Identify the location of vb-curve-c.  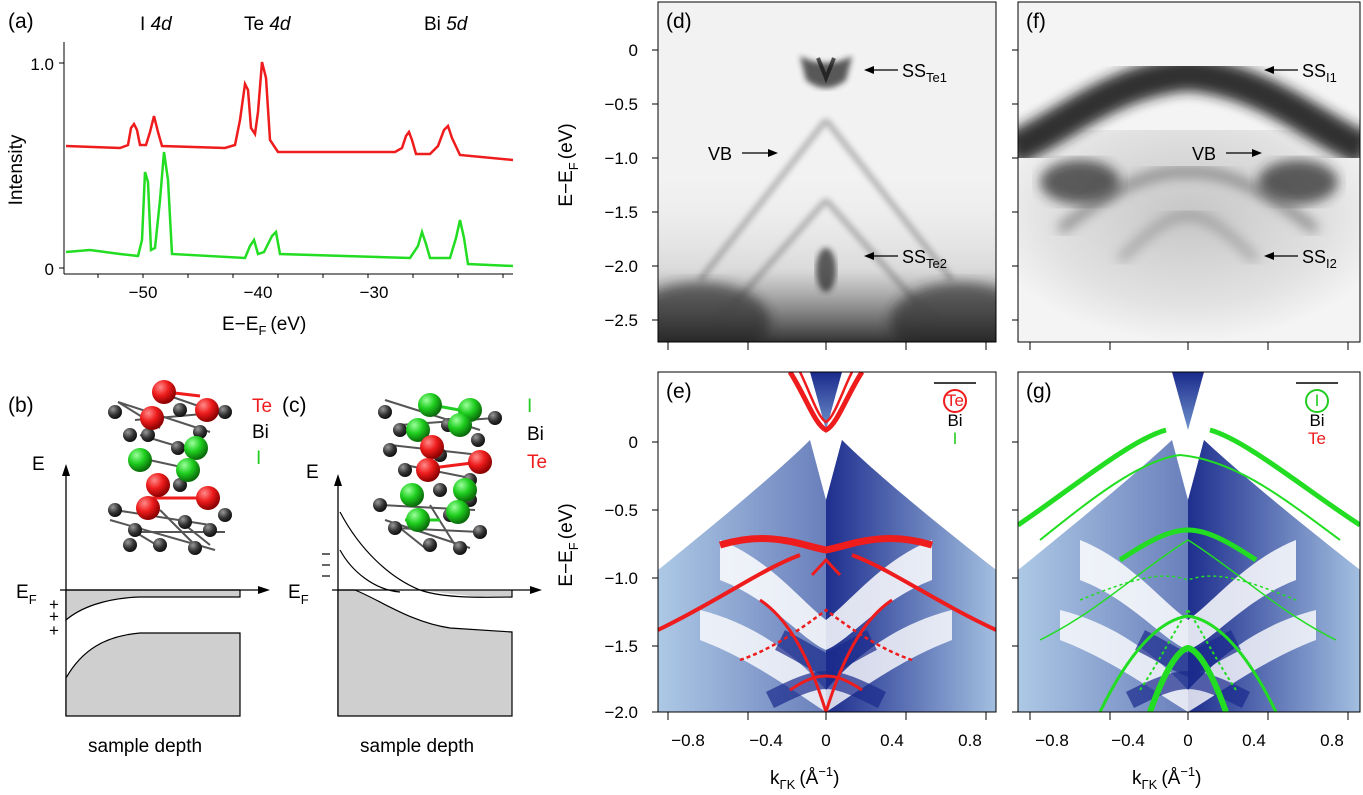
(370, 571).